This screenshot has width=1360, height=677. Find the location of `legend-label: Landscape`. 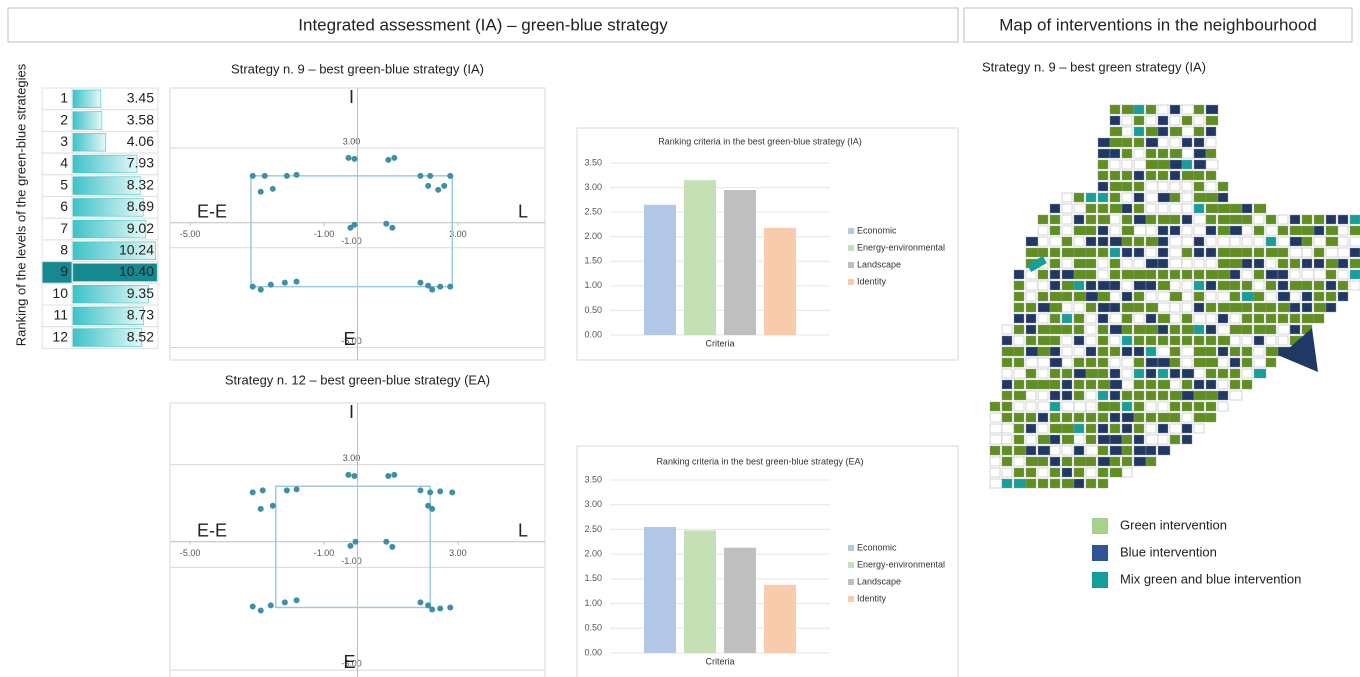

legend-label: Landscape is located at coordinates (879, 264).